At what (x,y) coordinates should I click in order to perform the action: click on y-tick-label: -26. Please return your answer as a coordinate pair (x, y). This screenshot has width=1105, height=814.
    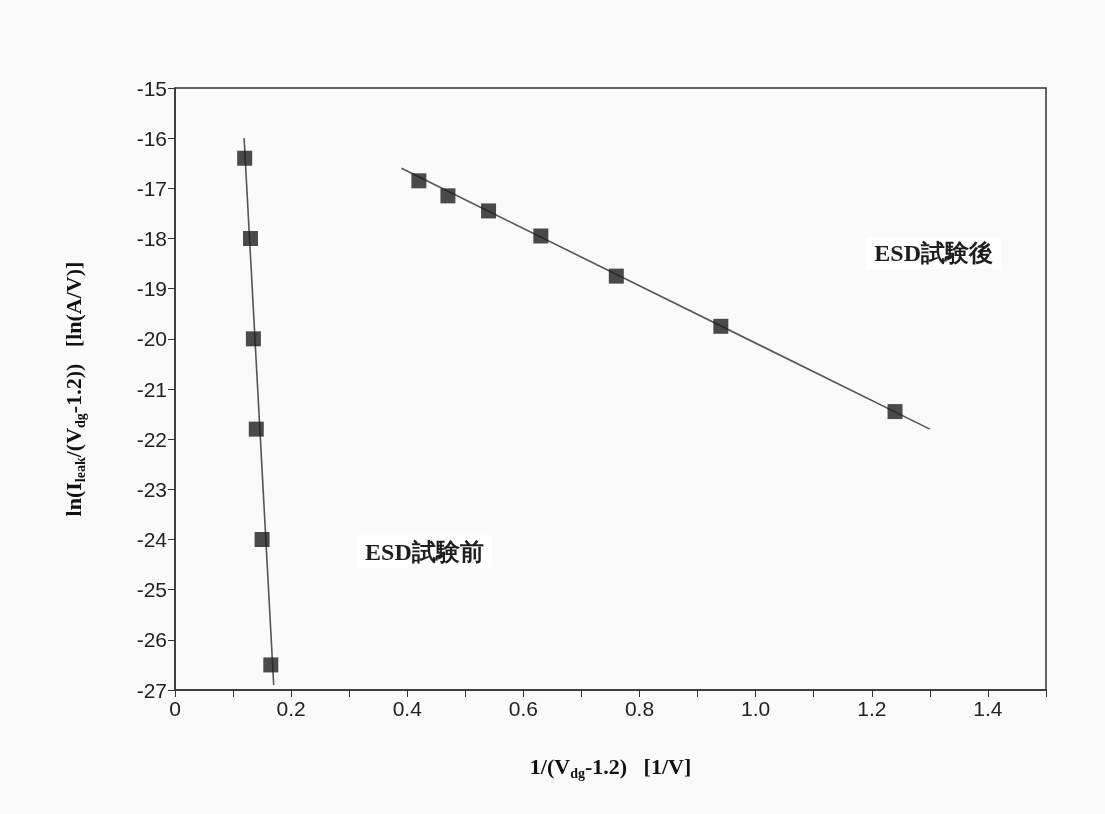
    Looking at the image, I should click on (151, 640).